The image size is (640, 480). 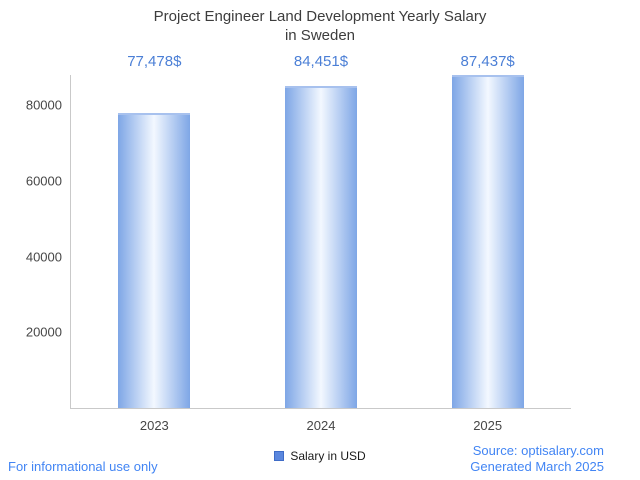 What do you see at coordinates (43, 332) in the screenshot?
I see `y-tick-20000: 20000` at bounding box center [43, 332].